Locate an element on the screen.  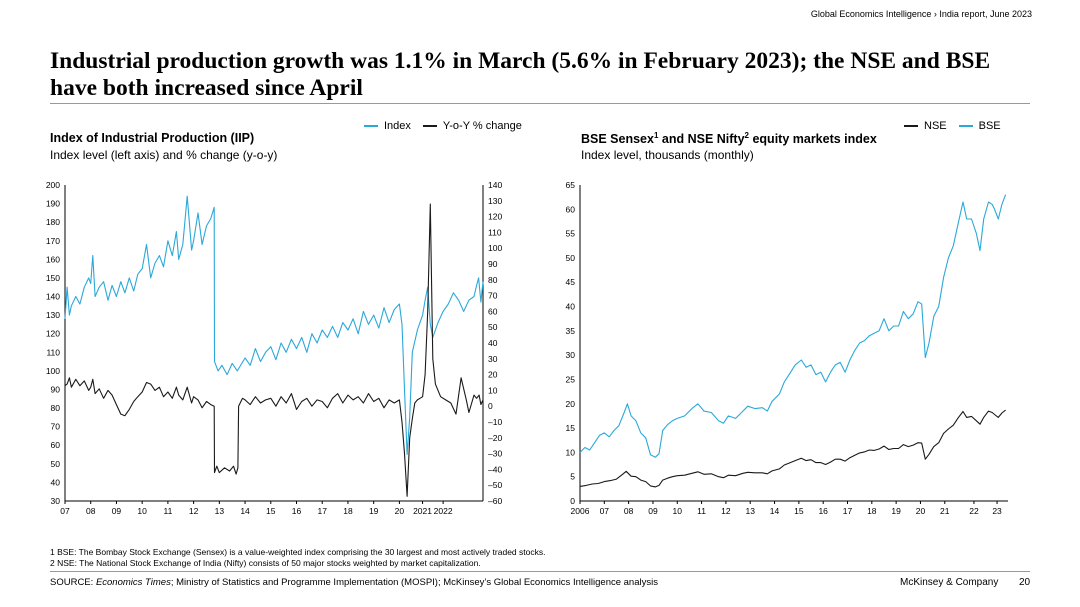
iip-right-tick-label: 70 is located at coordinates (493, 296).